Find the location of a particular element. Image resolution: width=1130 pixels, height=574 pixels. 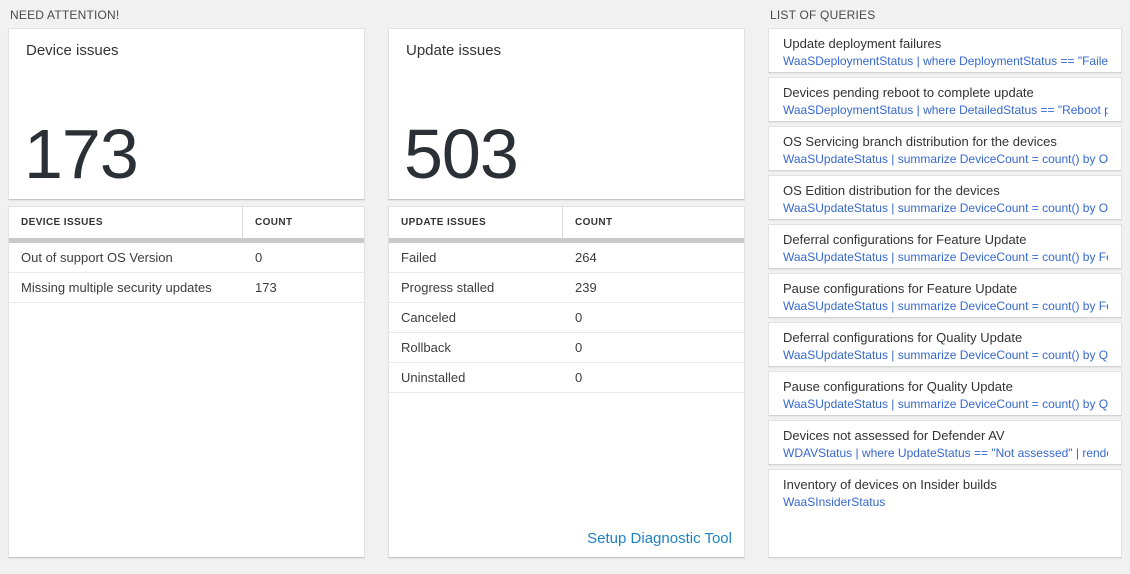

list-of-queries-label: LIST OF QUERIES is located at coordinates (823, 15).